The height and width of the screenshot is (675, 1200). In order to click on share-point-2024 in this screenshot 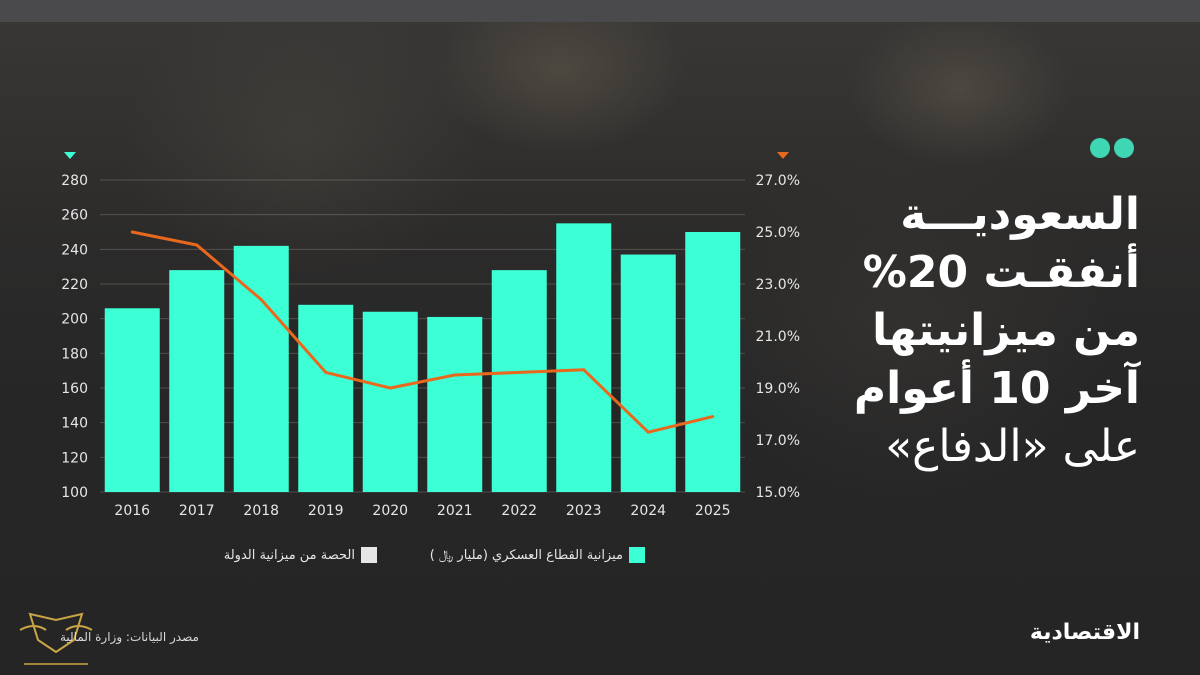, I will do `click(648, 432)`.